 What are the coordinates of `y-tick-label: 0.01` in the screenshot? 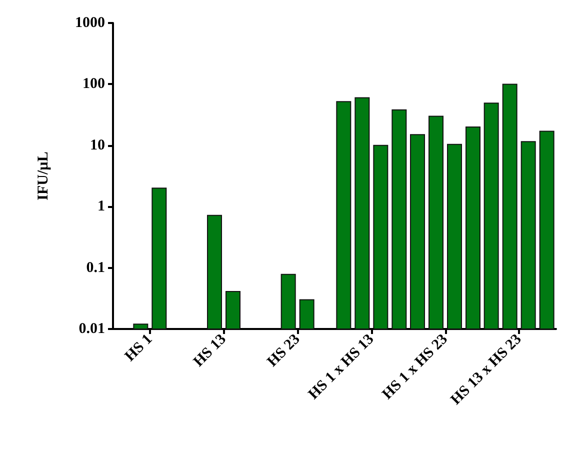 It's located at (91, 329).